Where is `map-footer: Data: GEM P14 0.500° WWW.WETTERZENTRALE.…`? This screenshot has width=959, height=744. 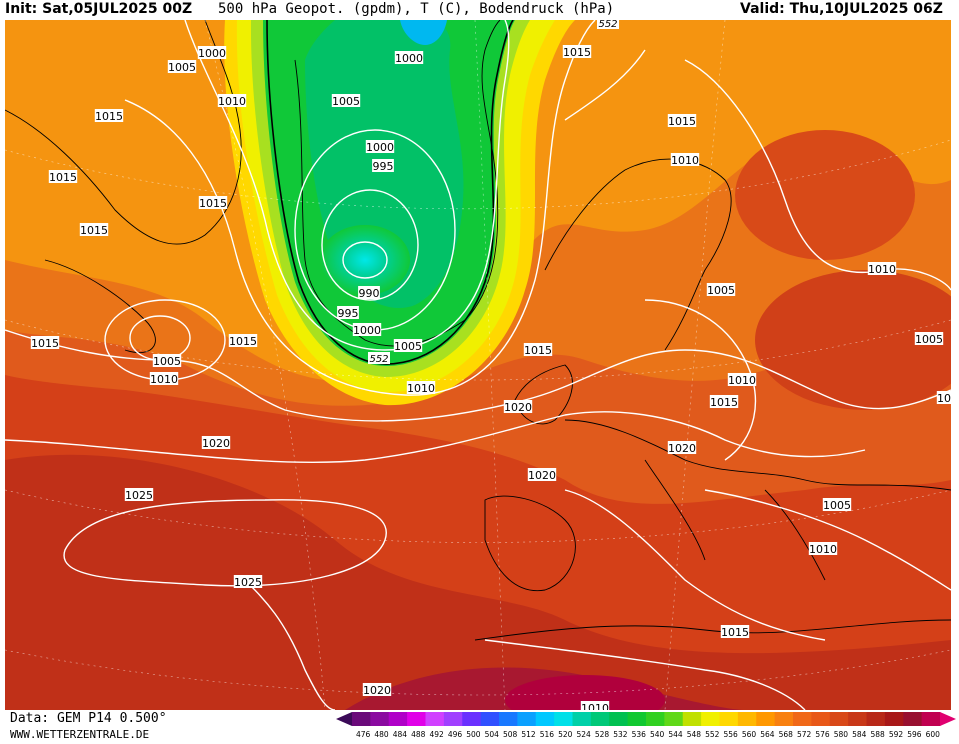 map-footer: Data: GEM P14 0.500° WWW.WETTERZENTRALE.… is located at coordinates (479, 725).